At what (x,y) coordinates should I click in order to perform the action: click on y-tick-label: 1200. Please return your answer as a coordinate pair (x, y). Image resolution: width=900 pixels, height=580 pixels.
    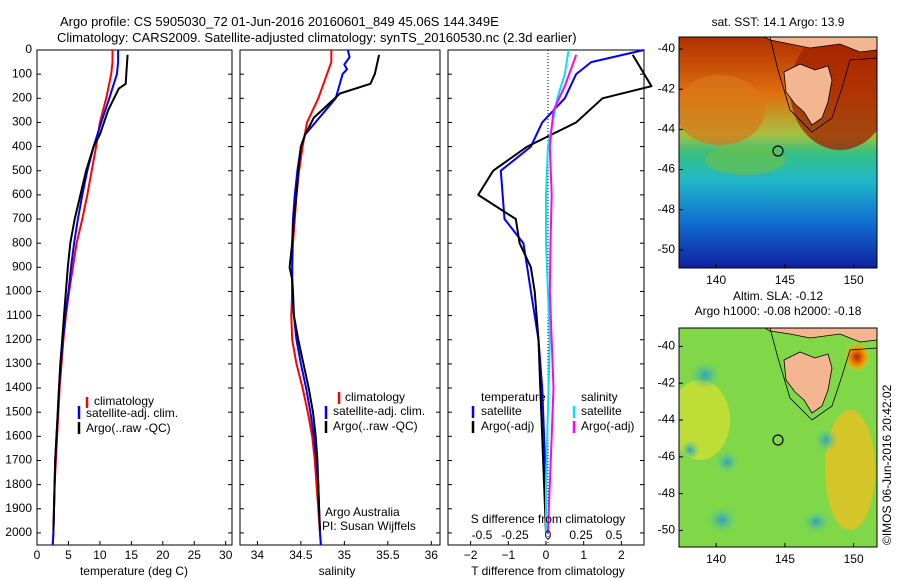
    Looking at the image, I should click on (18, 339).